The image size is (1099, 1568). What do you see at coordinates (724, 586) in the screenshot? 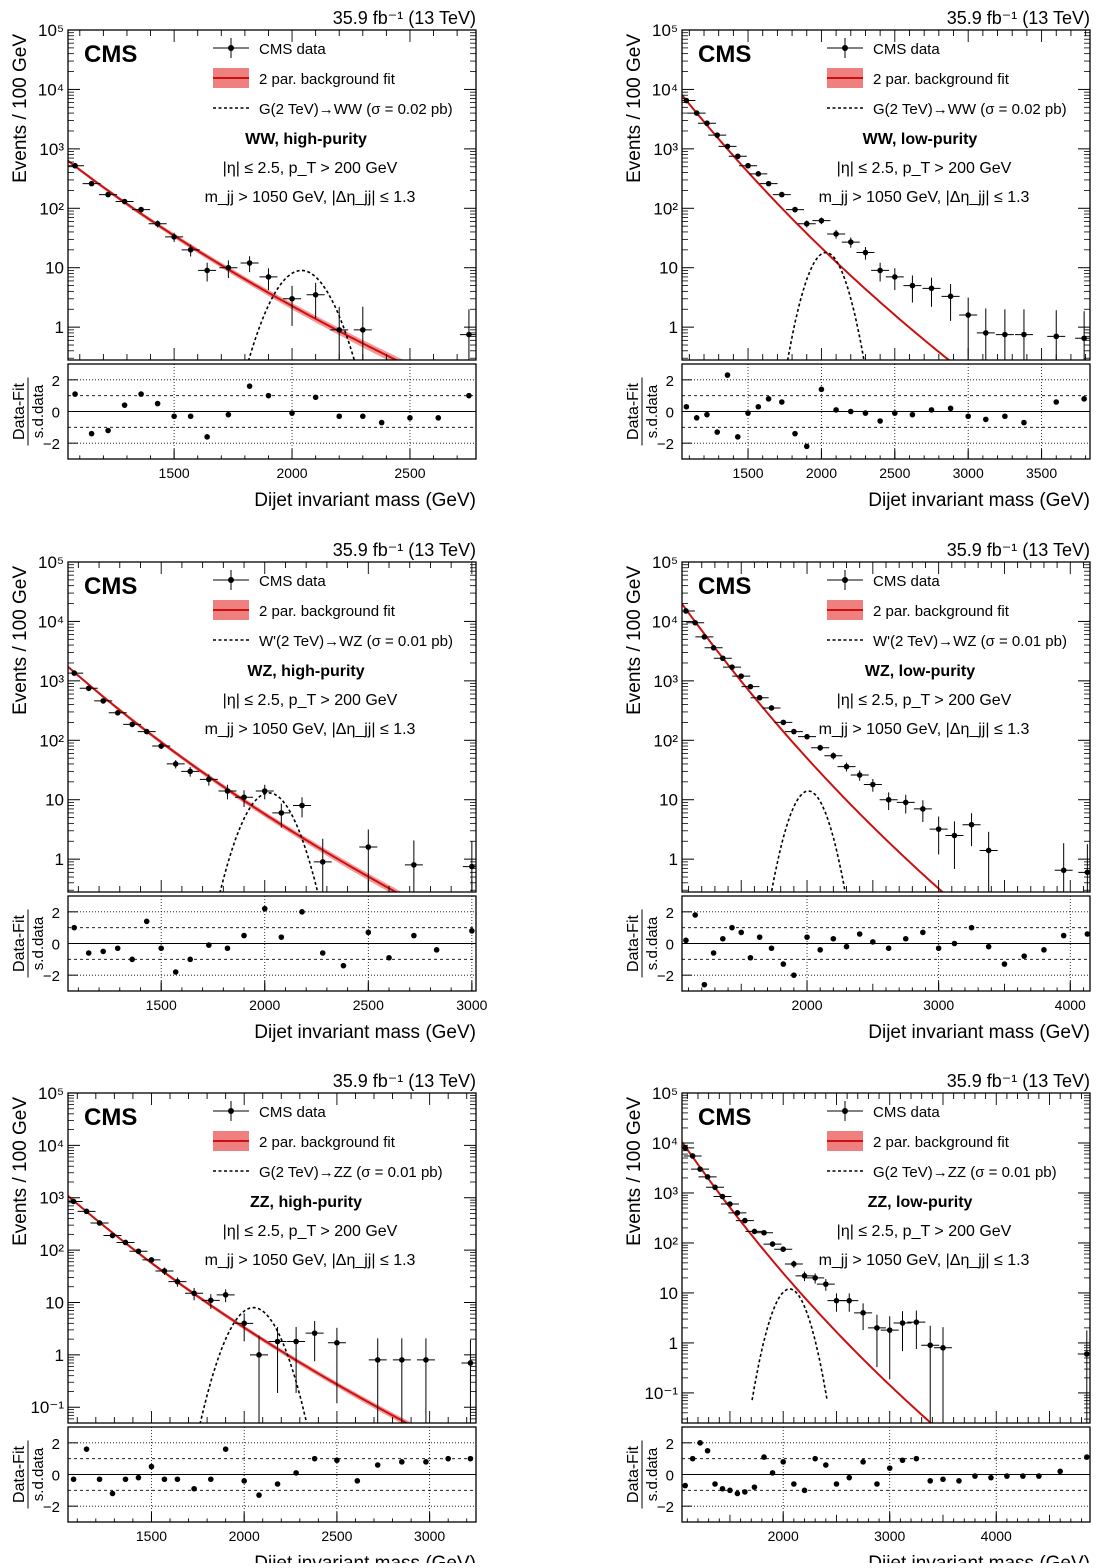
I see `cms-logo-text: CMS` at bounding box center [724, 586].